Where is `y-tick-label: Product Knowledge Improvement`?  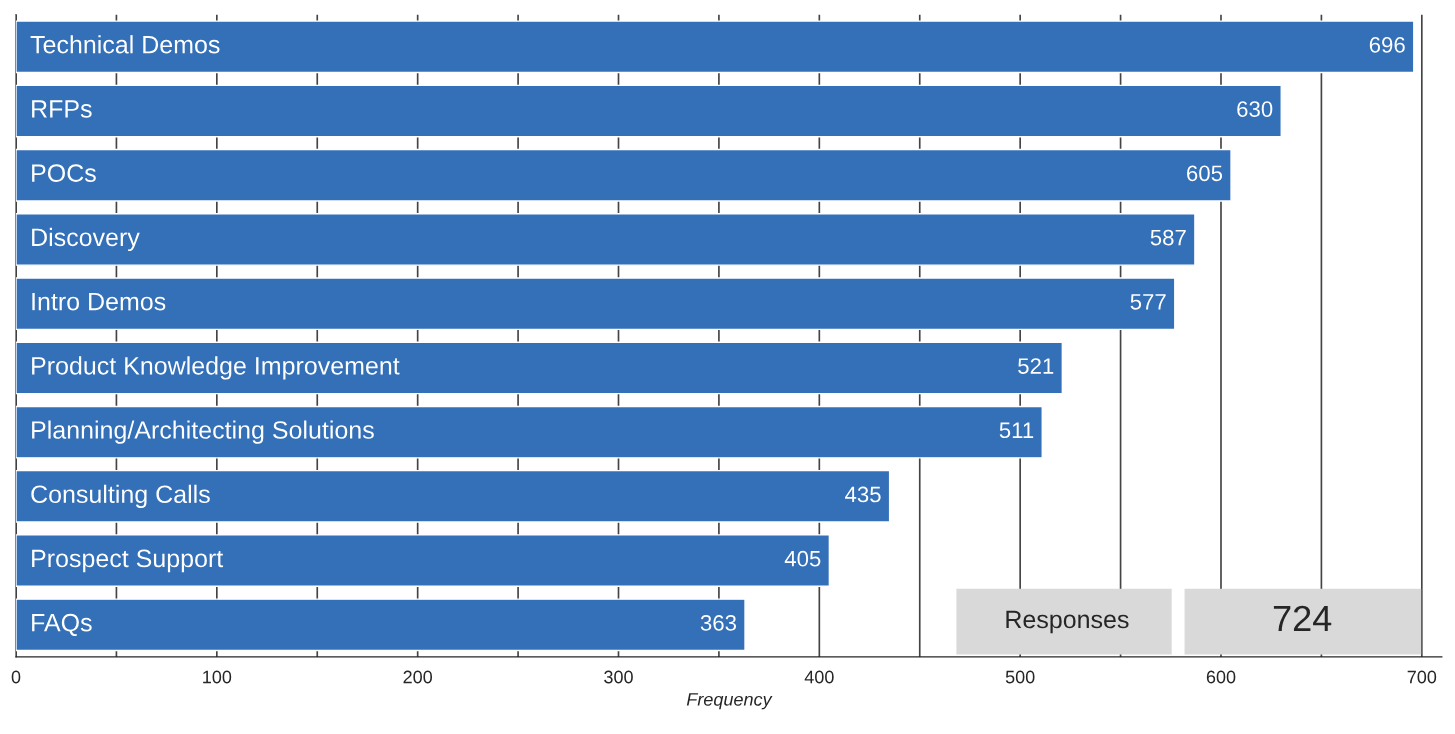 y-tick-label: Product Knowledge Improvement is located at coordinates (216, 368).